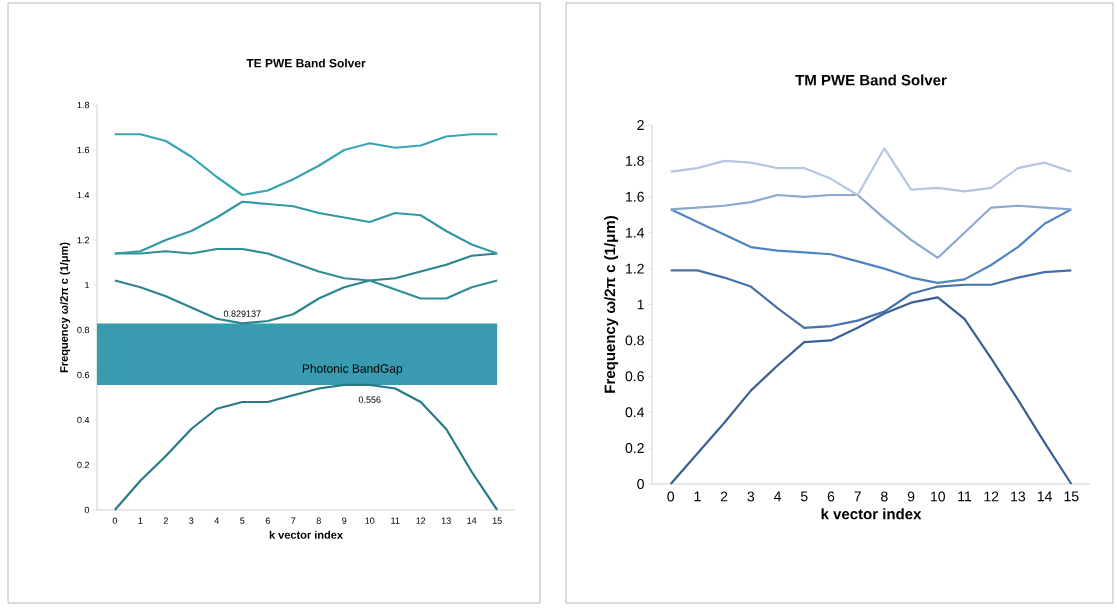  Describe the element at coordinates (871, 80) in the screenshot. I see `chart-title: TM PWE Band Solver` at that location.